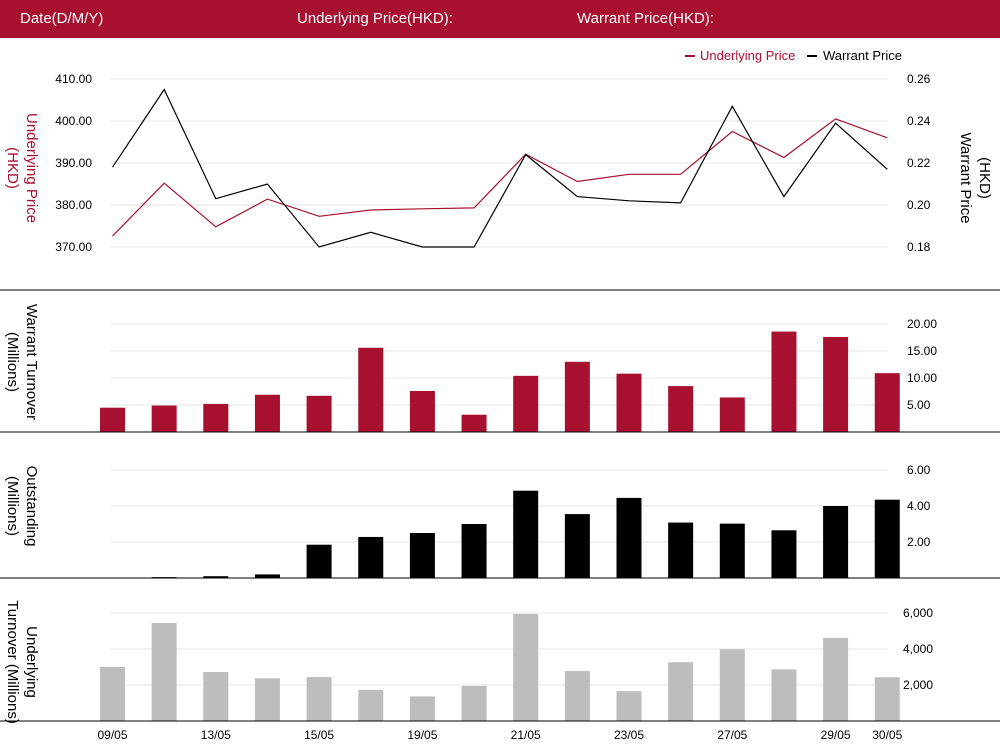 This screenshot has height=751, width=1000. I want to click on y-left-tick-label: 380.00, so click(73, 205).